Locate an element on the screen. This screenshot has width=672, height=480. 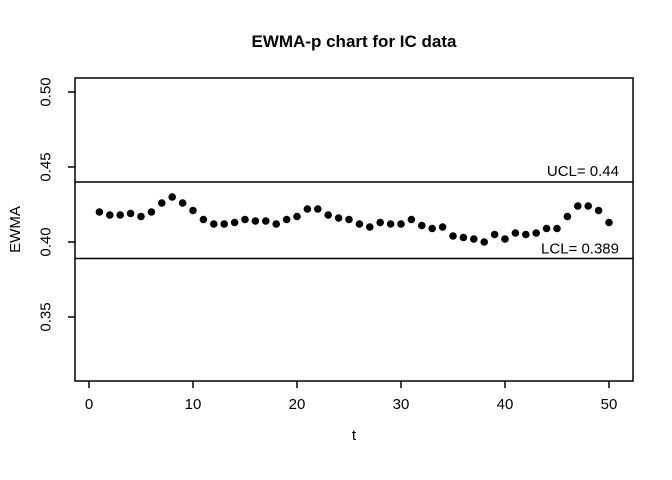
y-axis-title: EWMA is located at coordinates (15, 229).